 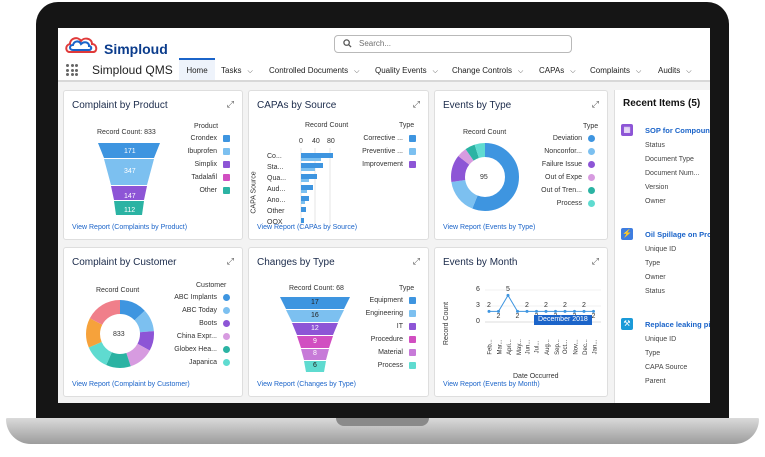 What do you see at coordinates (315, 302) in the screenshot?
I see `funnel-label: 17` at bounding box center [315, 302].